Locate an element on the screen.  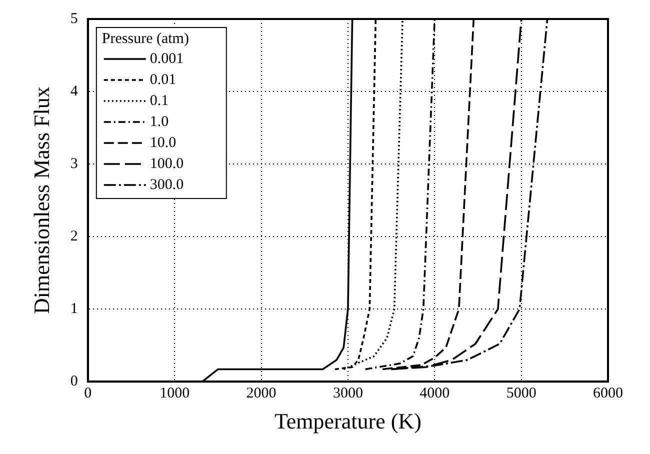
y-tick-label: 5 is located at coordinates (74, 18).